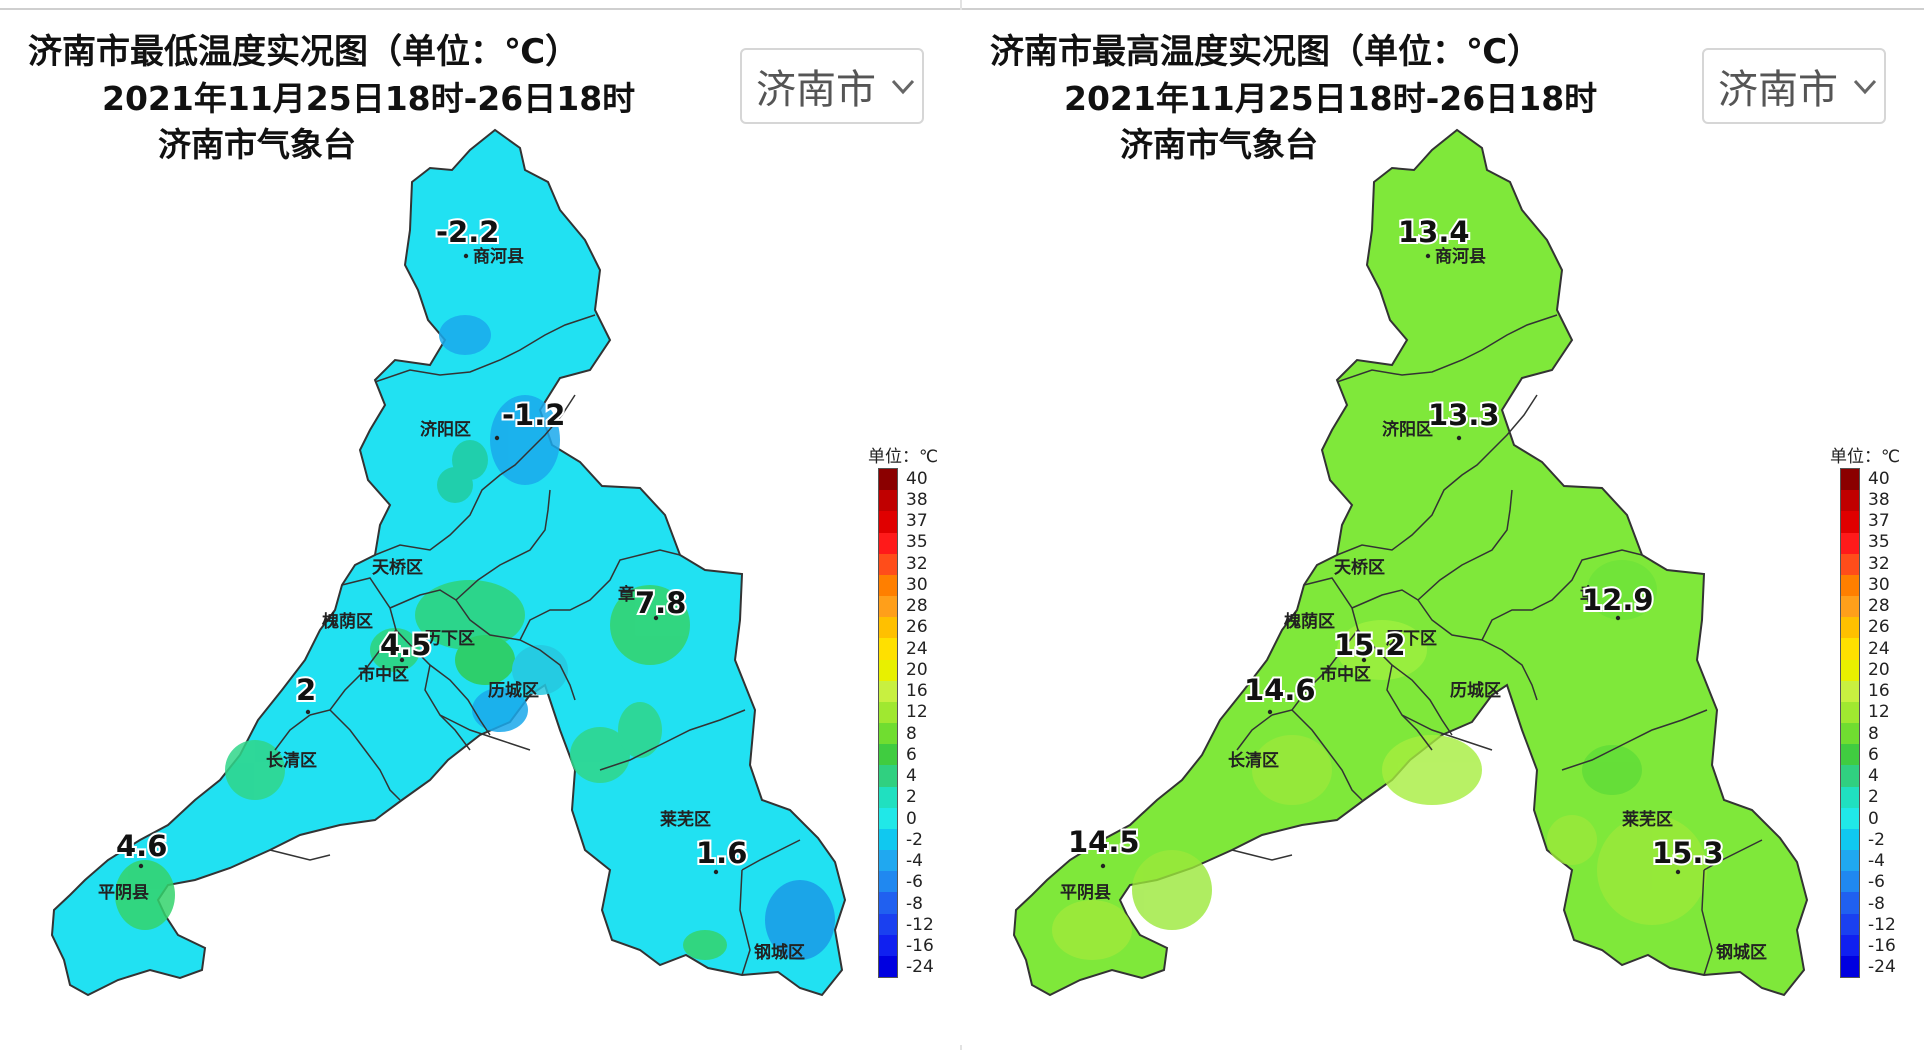 This screenshot has width=1924, height=1050. Describe the element at coordinates (1647, 819) in the screenshot. I see `map-label-laiwu: 莱芜区` at that location.